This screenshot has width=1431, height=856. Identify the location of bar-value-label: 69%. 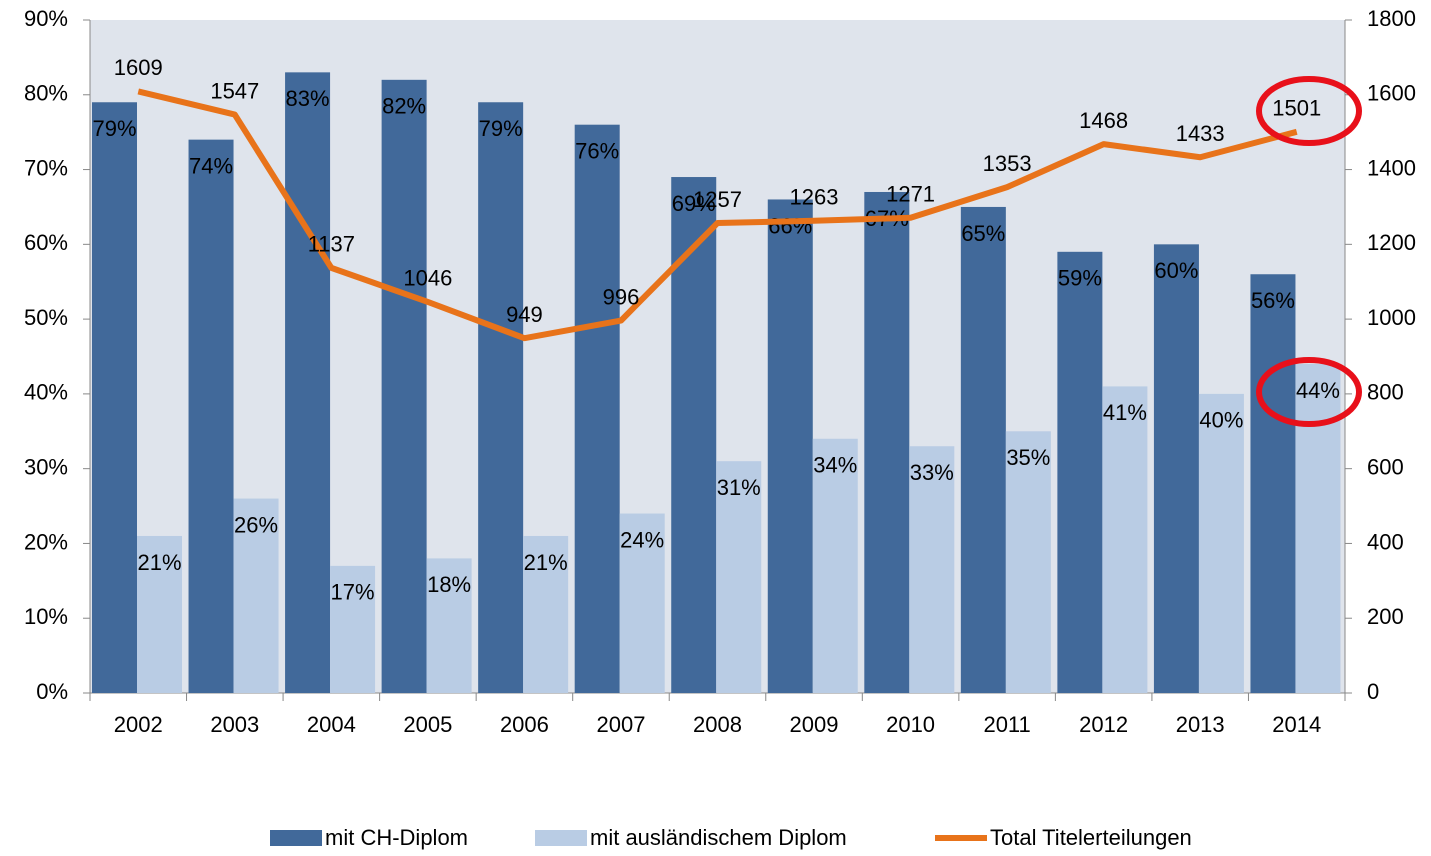
(694, 203).